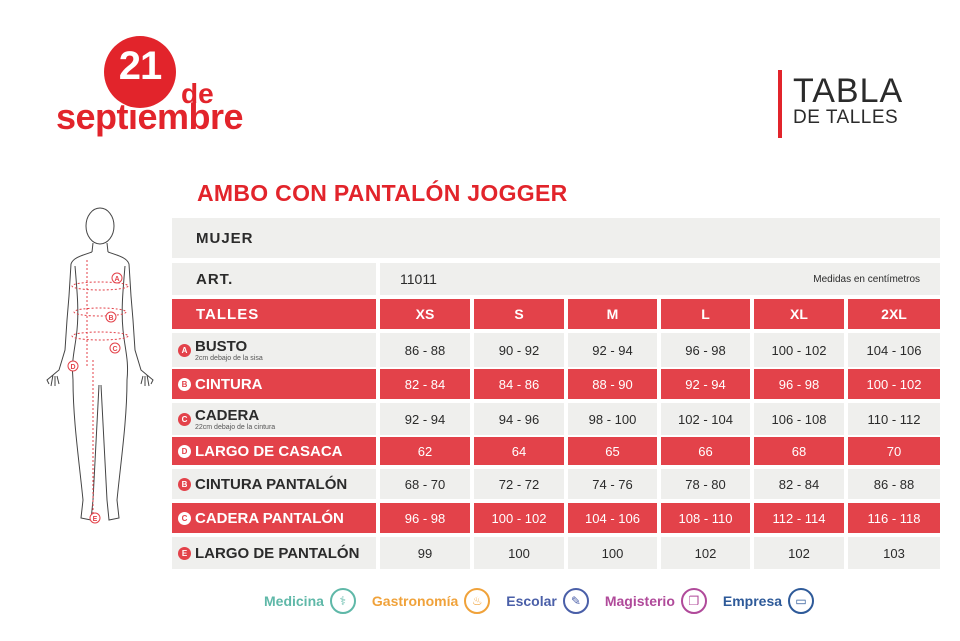  What do you see at coordinates (894, 350) in the screenshot?
I see `table-cell: 104 - 106` at bounding box center [894, 350].